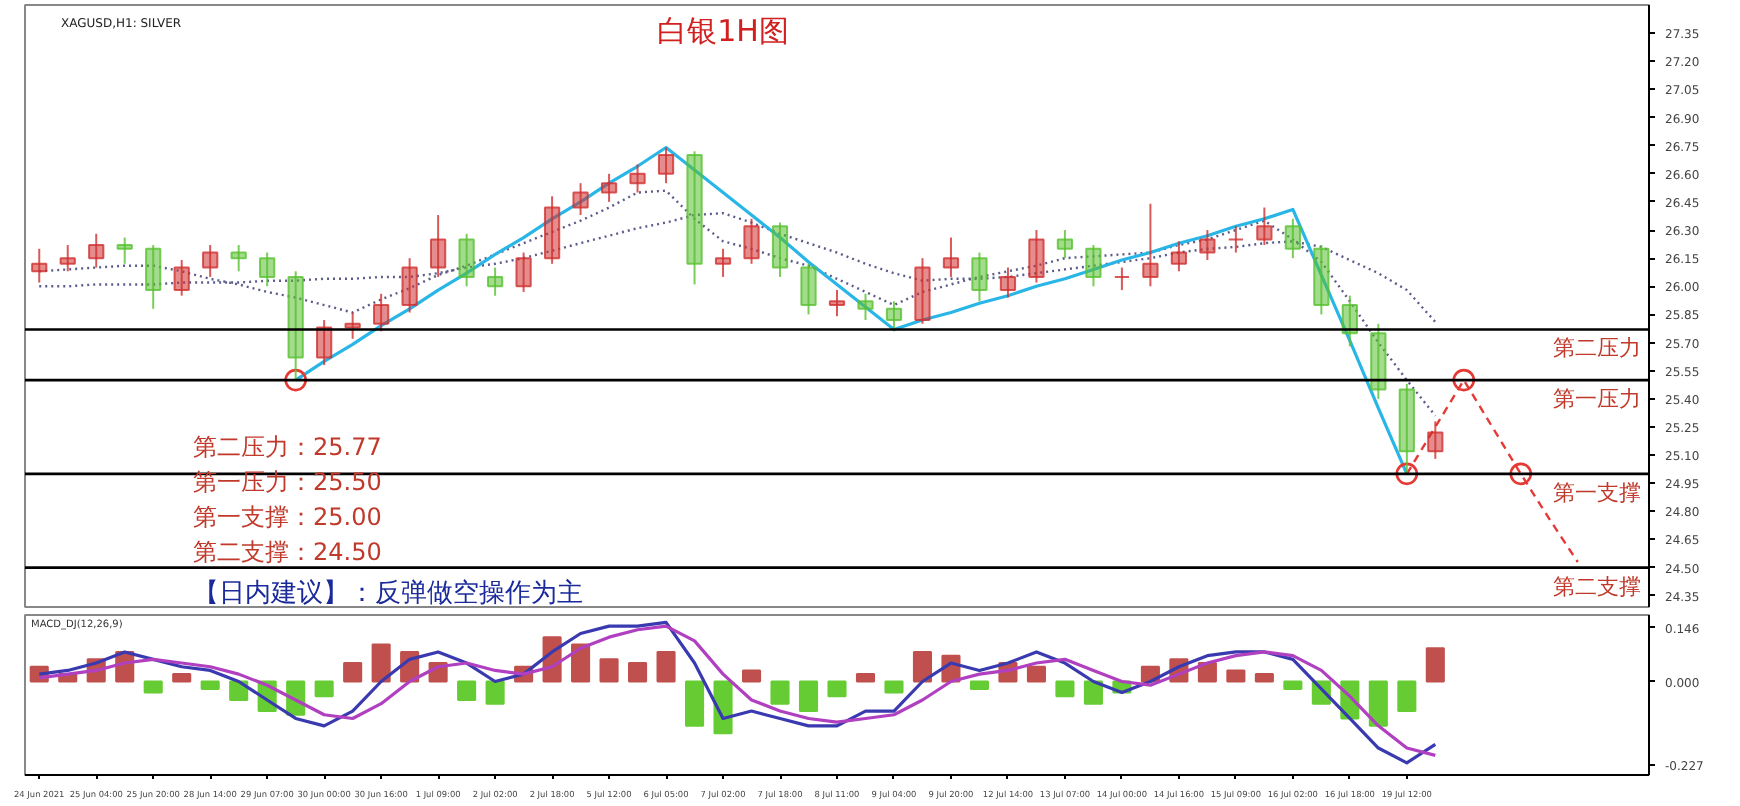 The image size is (1740, 806). What do you see at coordinates (723, 31) in the screenshot?
I see `chart-title: 白银1H图` at bounding box center [723, 31].